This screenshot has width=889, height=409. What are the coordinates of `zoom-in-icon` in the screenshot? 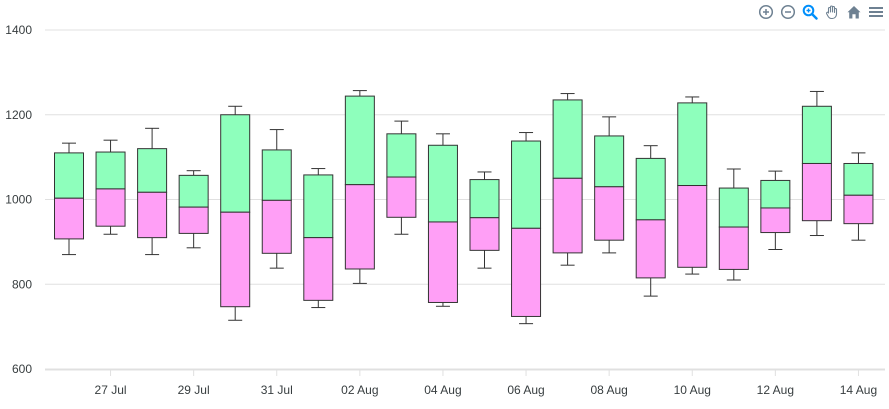 It's located at (766, 12).